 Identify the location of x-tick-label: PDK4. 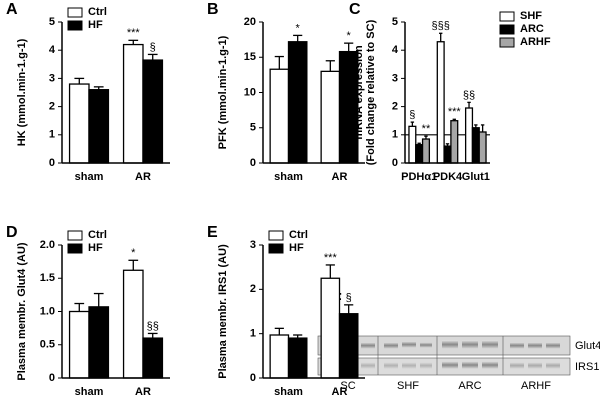
(448, 177).